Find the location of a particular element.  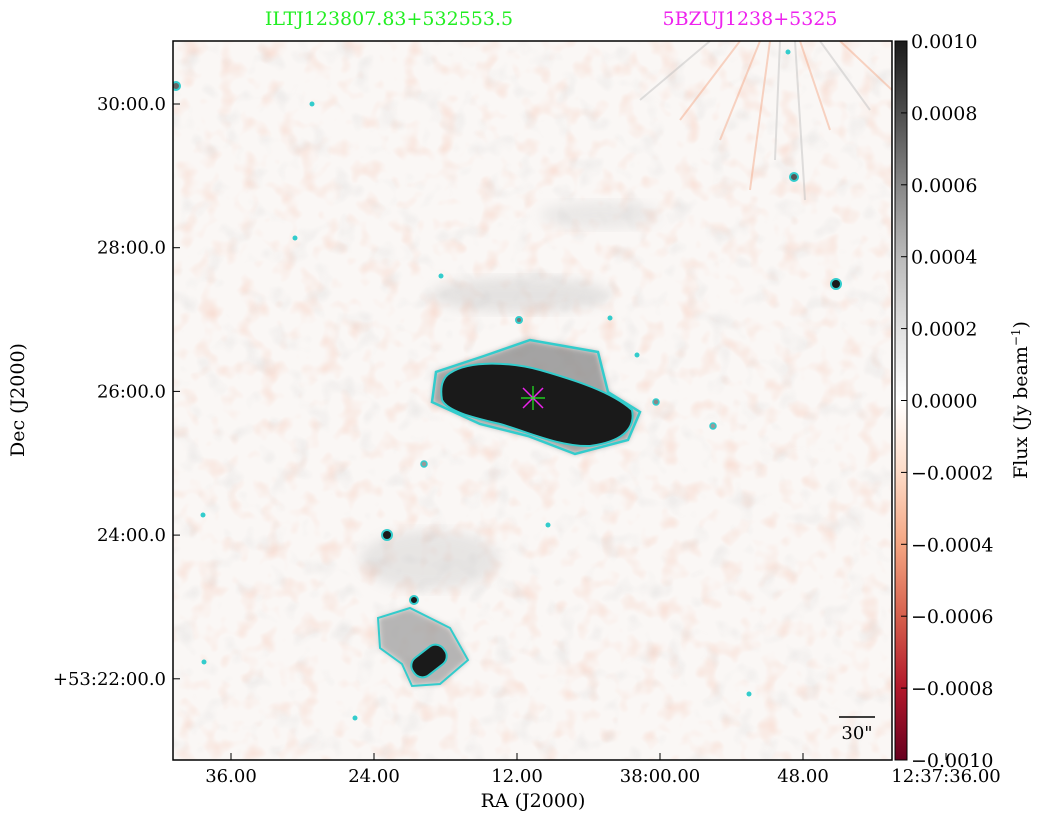

colorbar-tick-label: 0.0010 is located at coordinates (944, 42).